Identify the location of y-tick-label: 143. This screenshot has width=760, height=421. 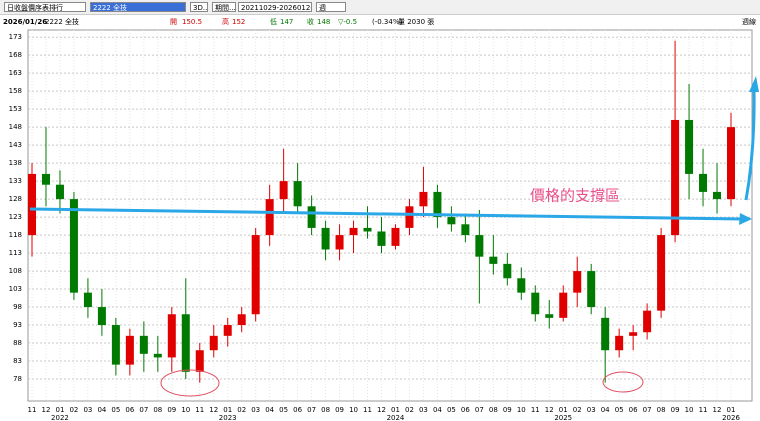
(15, 145).